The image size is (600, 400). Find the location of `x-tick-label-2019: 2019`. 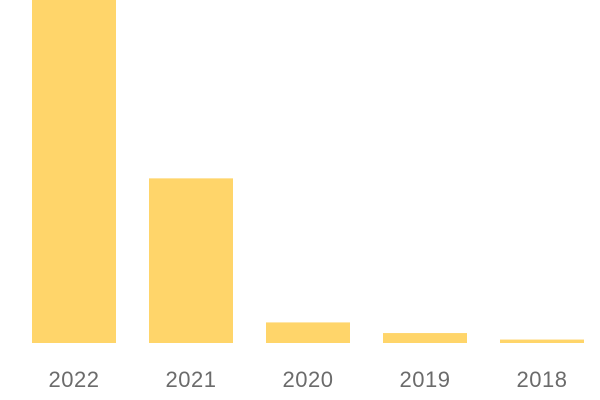

x-tick-label-2019: 2019 is located at coordinates (425, 379).